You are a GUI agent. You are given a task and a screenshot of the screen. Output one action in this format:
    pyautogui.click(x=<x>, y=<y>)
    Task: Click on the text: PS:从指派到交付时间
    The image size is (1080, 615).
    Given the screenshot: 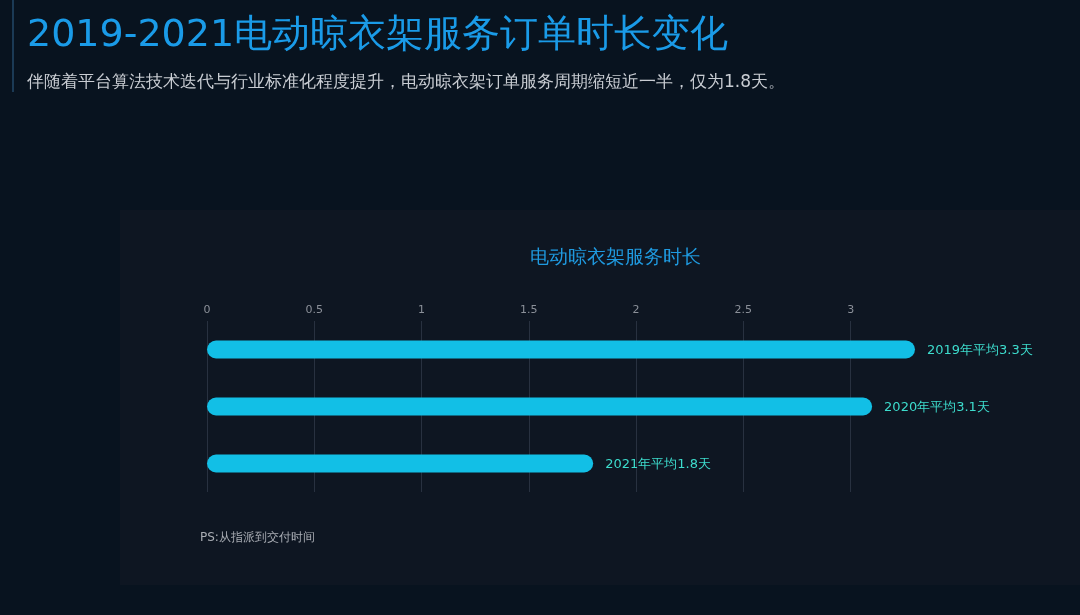 What is the action you would take?
    pyautogui.click(x=257, y=537)
    